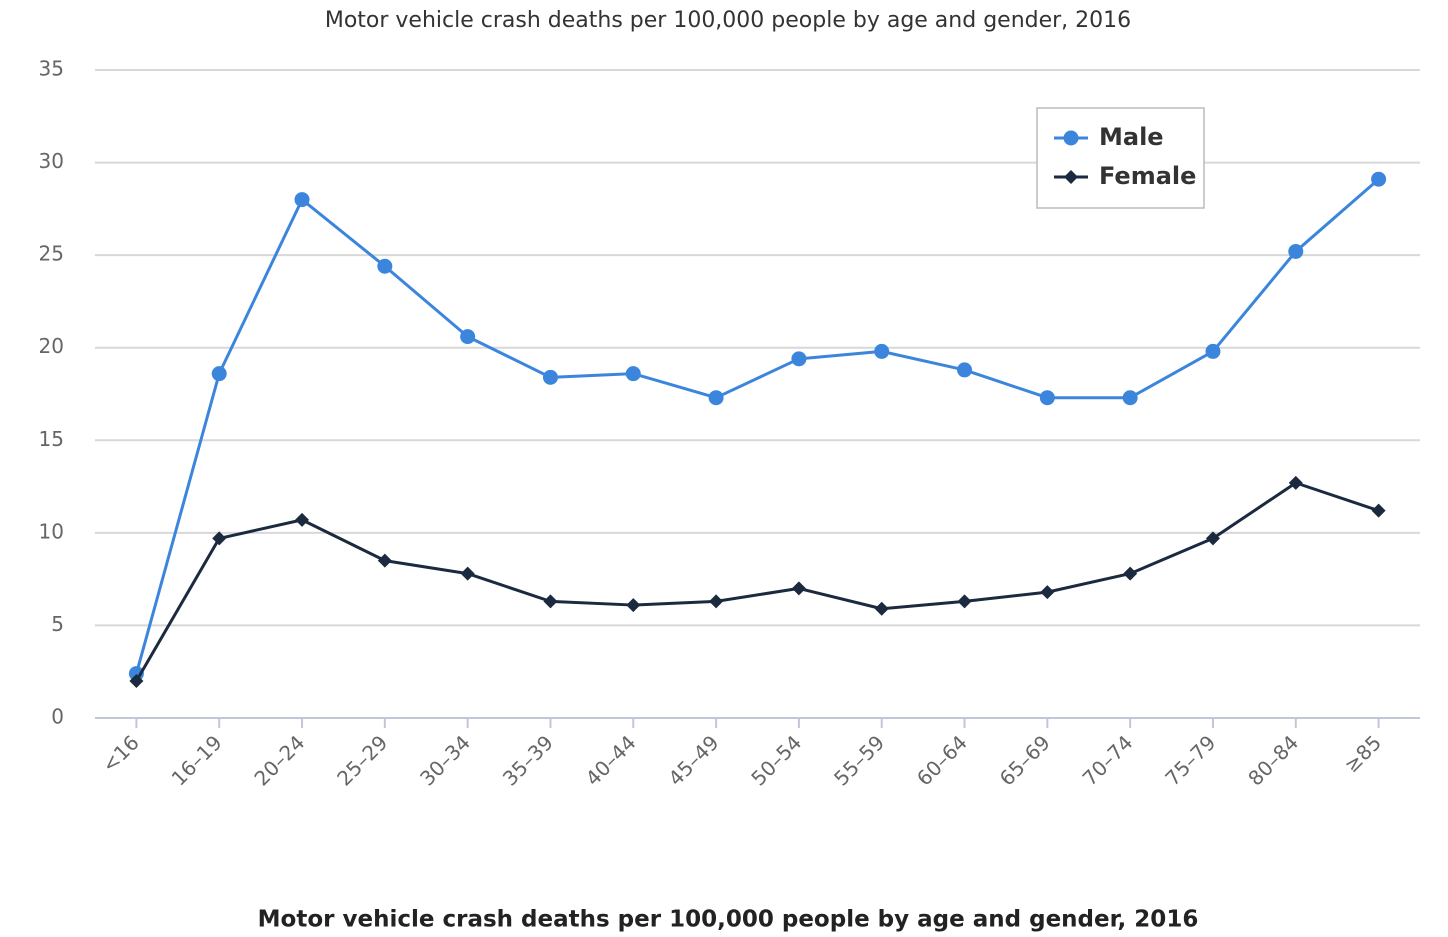 The image size is (1448, 937). What do you see at coordinates (51, 439) in the screenshot?
I see `y-tick-label: 15` at bounding box center [51, 439].